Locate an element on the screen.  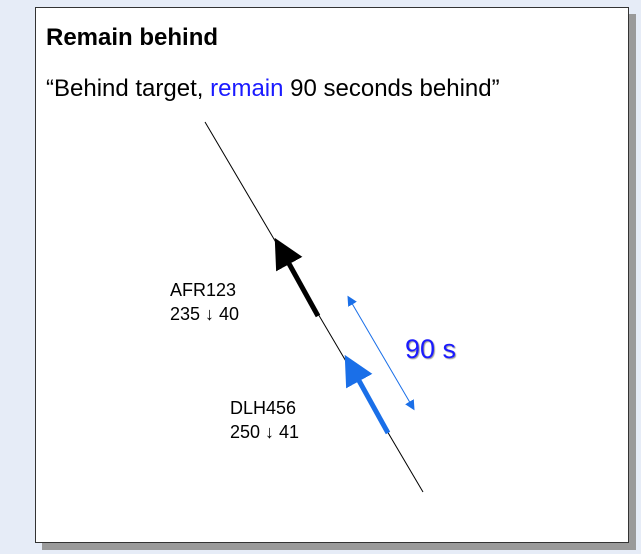
spacing-label: 90 s is located at coordinates (431, 349).